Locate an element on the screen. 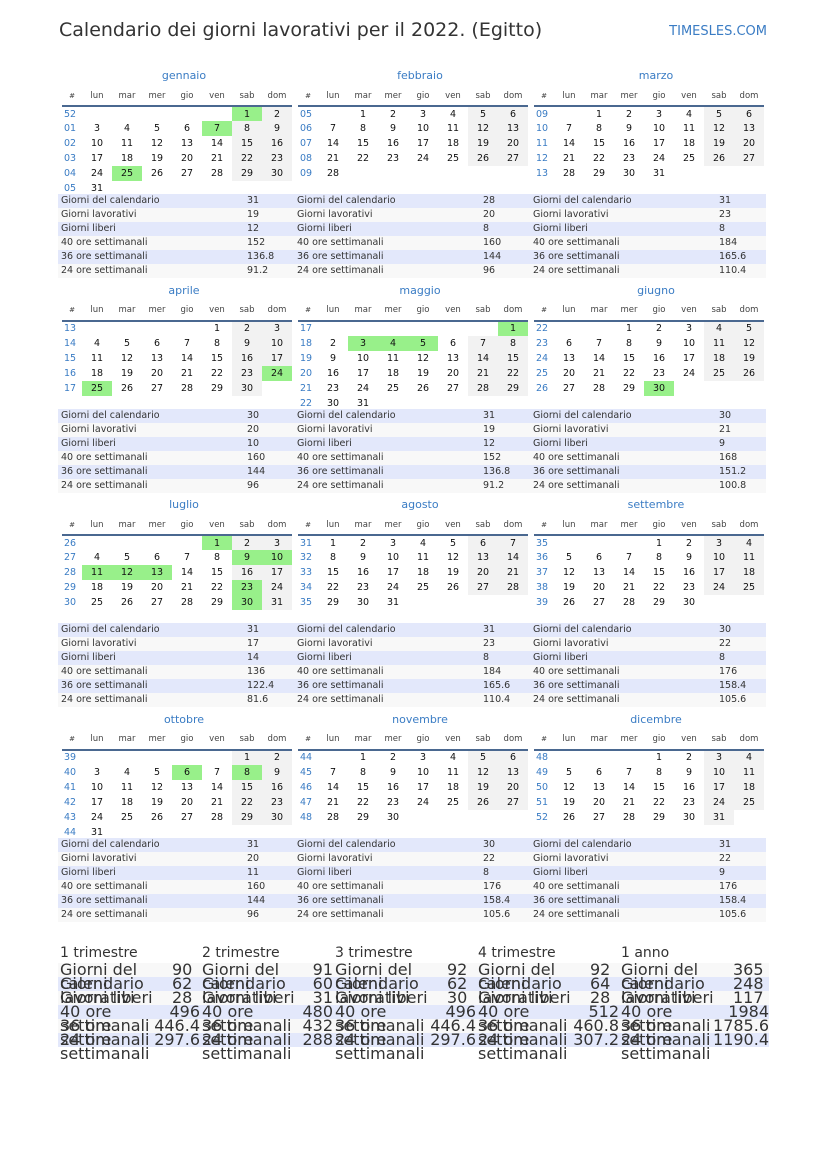  day-cell: 26 is located at coordinates (157, 817).